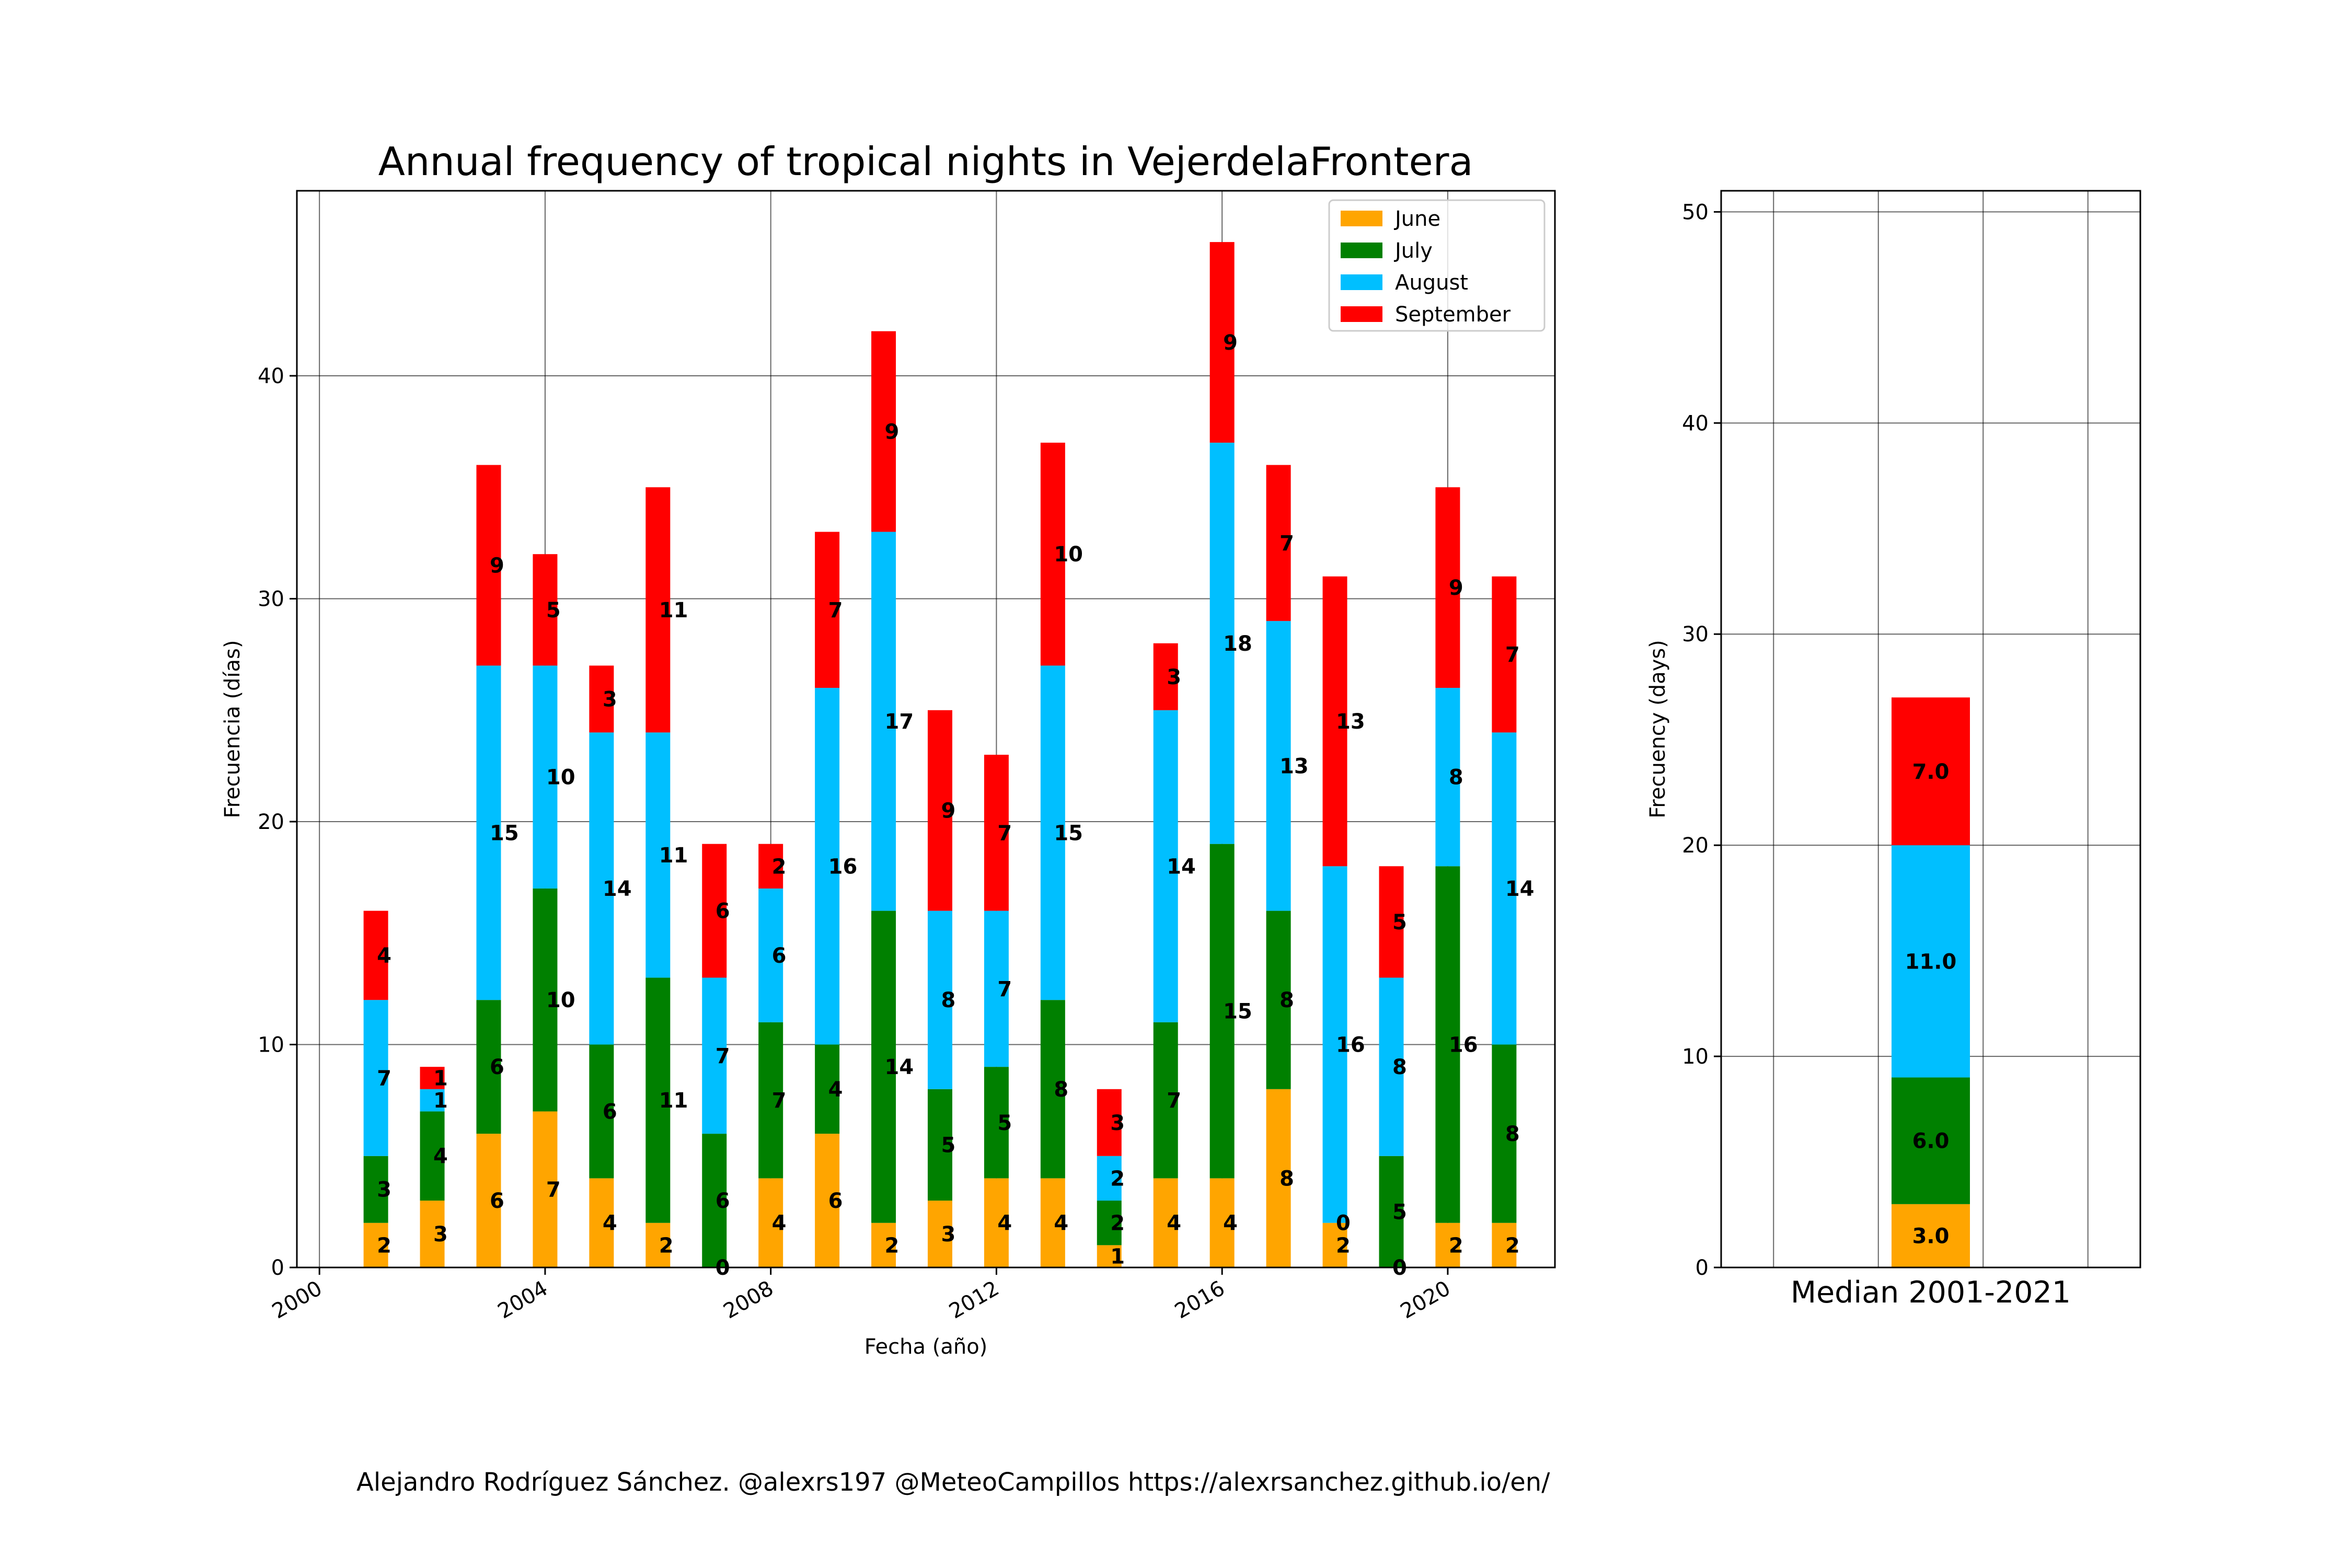  Describe the element at coordinates (1695, 634) in the screenshot. I see `median-y-tick-label: 30` at that location.